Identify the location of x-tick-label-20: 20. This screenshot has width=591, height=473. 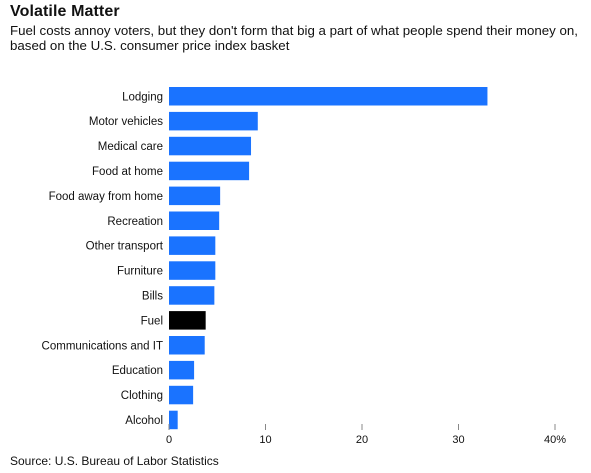
(362, 440).